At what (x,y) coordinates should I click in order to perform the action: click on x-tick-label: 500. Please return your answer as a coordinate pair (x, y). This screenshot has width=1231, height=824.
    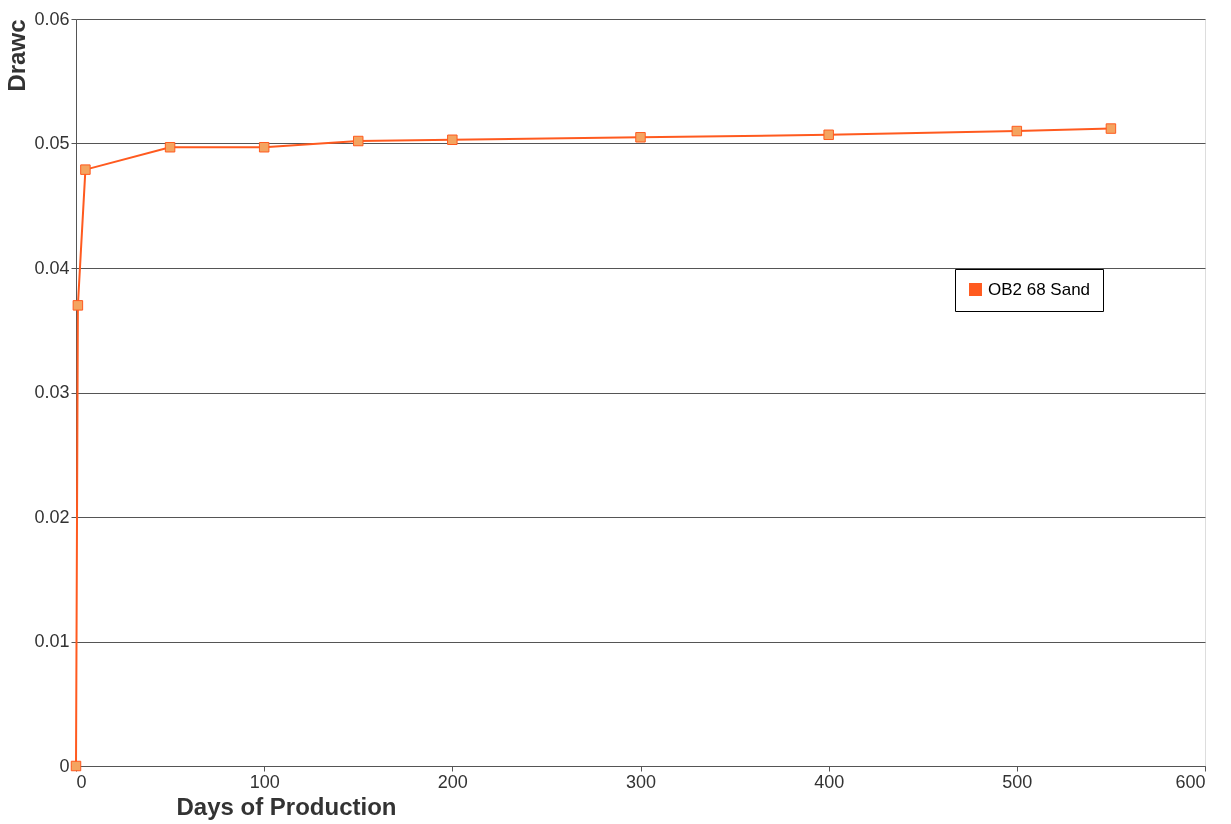
    Looking at the image, I should click on (1017, 781).